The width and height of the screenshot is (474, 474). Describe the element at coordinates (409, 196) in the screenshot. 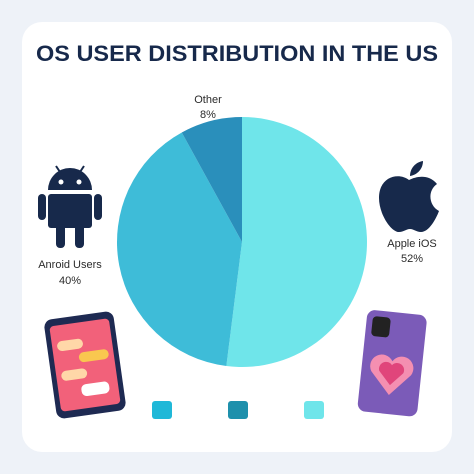

I see `apple-icon` at that location.